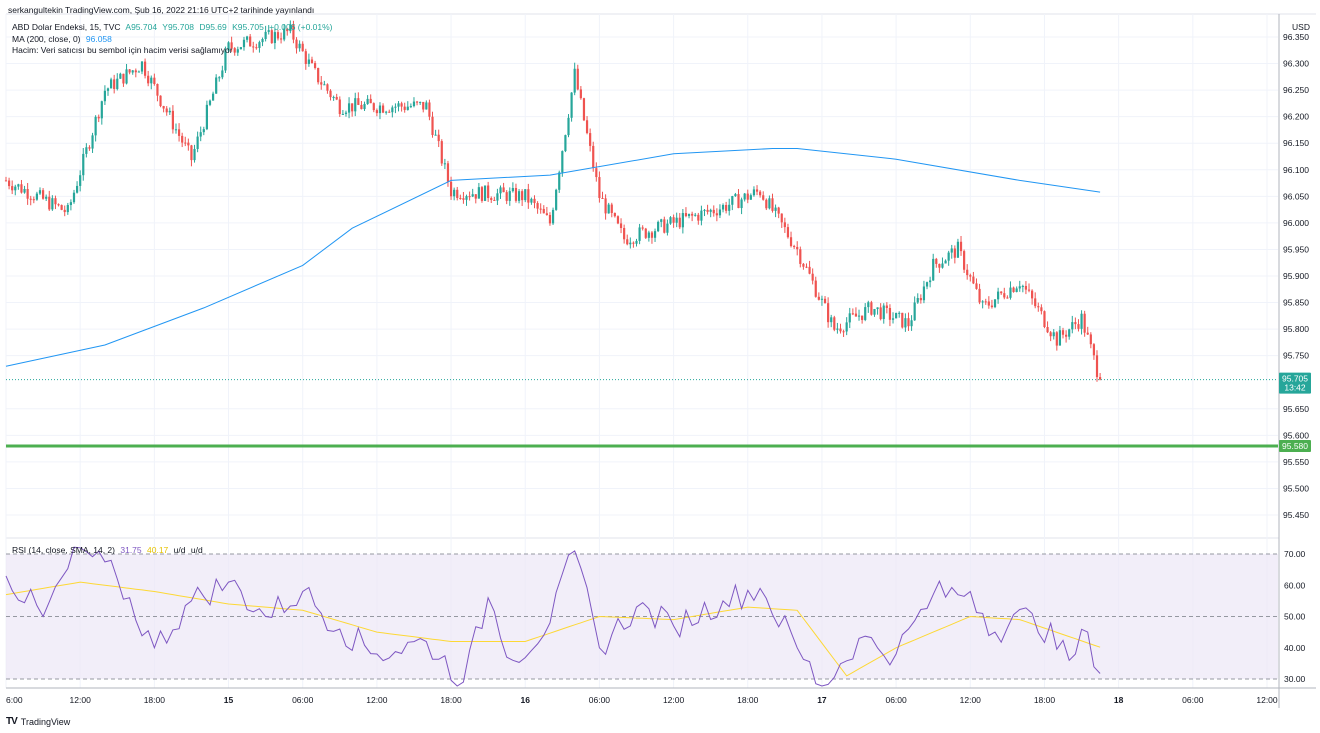 Image resolution: width=1320 pixels, height=733 pixels. I want to click on price-tick-label: 95.850, so click(1296, 303).